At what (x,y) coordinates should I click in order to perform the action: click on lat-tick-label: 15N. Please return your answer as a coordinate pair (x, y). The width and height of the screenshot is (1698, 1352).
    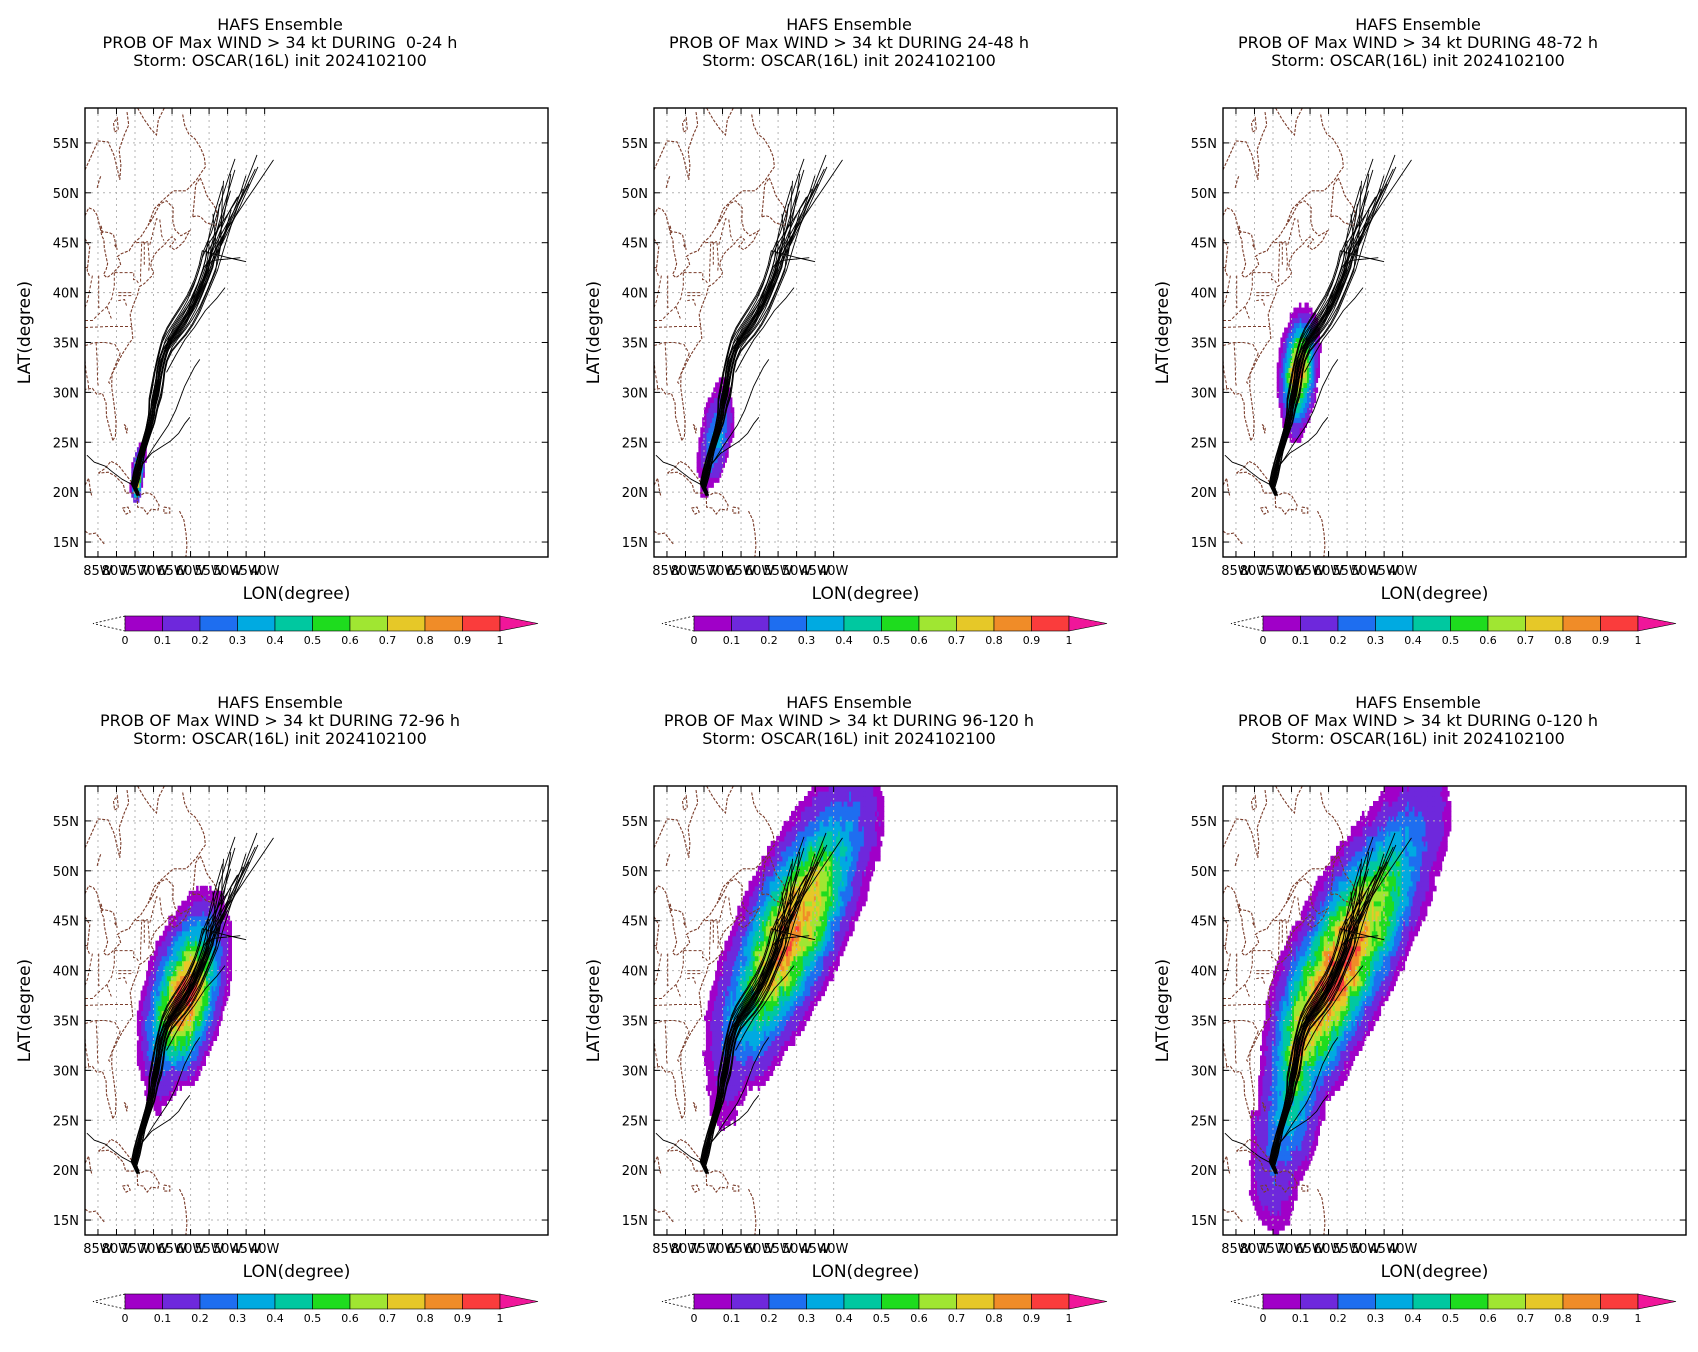
    Looking at the image, I should click on (1204, 1221).